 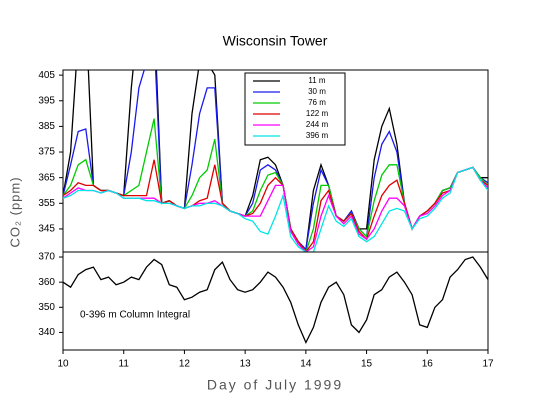 I want to click on legend-label: 76 m, so click(x=317, y=102).